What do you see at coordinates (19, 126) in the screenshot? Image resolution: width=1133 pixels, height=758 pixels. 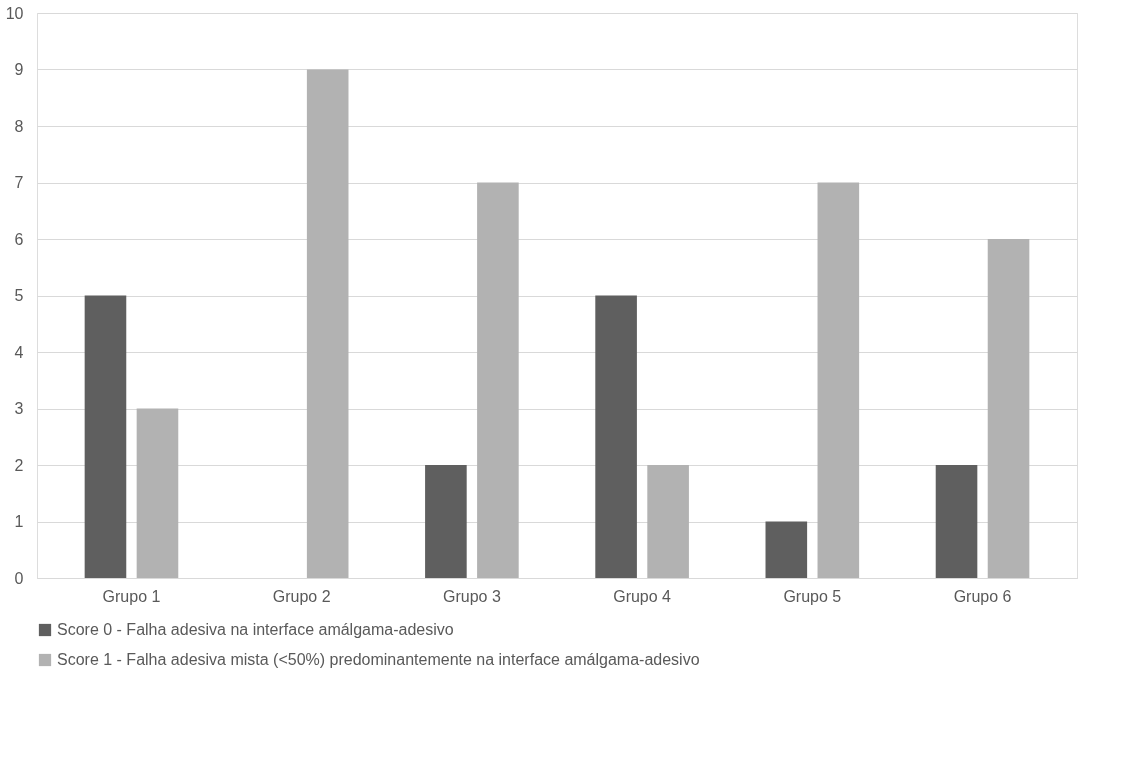 I see `y-tick-label: 8` at bounding box center [19, 126].